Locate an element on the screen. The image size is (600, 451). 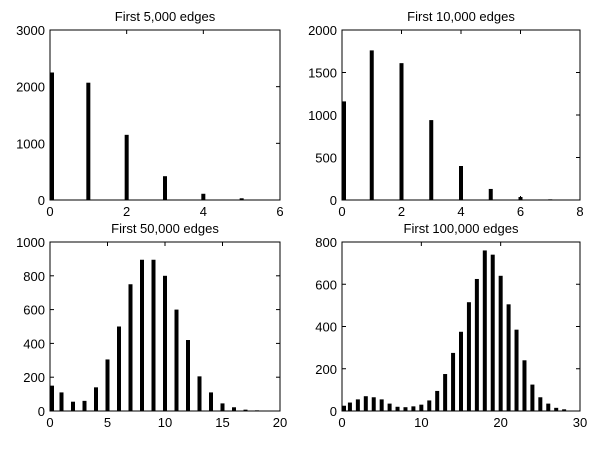
chart-title: First 10,000 edges is located at coordinates (461, 16).